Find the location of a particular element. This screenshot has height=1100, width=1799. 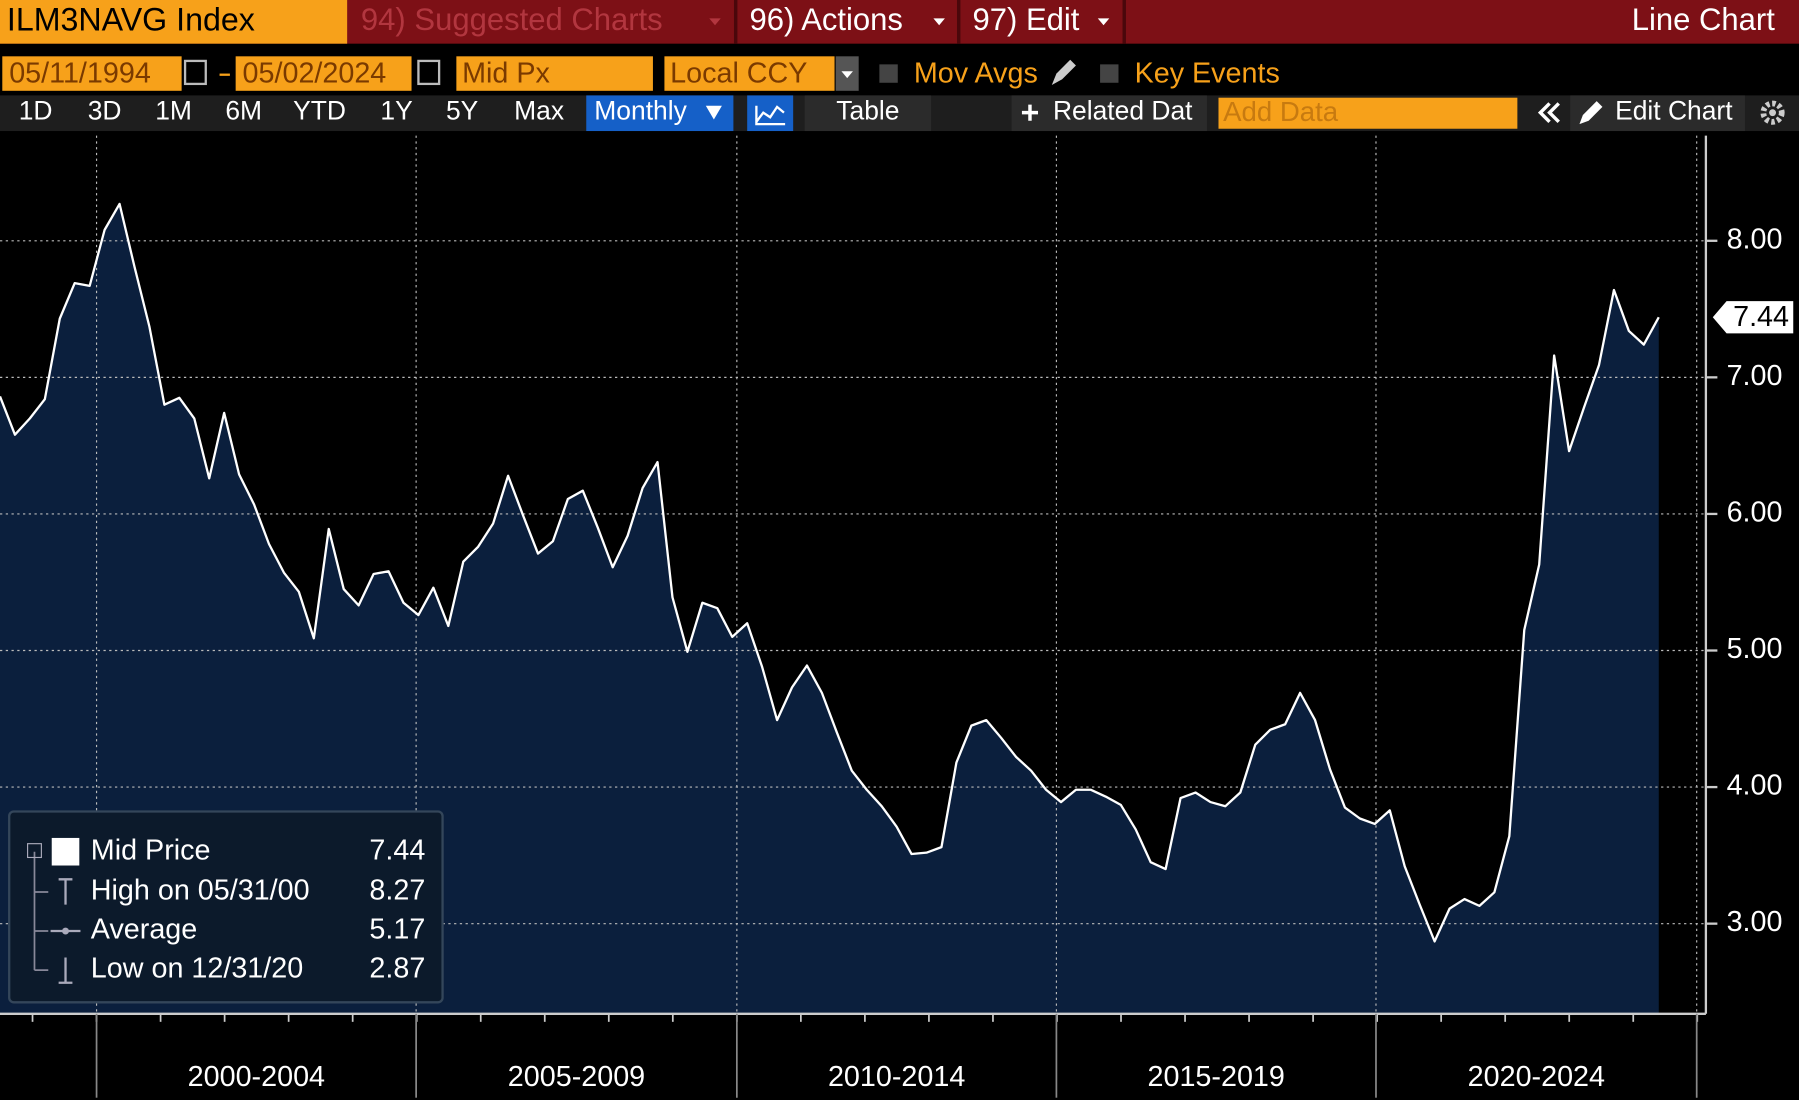

last-value-label: 7.44 is located at coordinates (1761, 317).